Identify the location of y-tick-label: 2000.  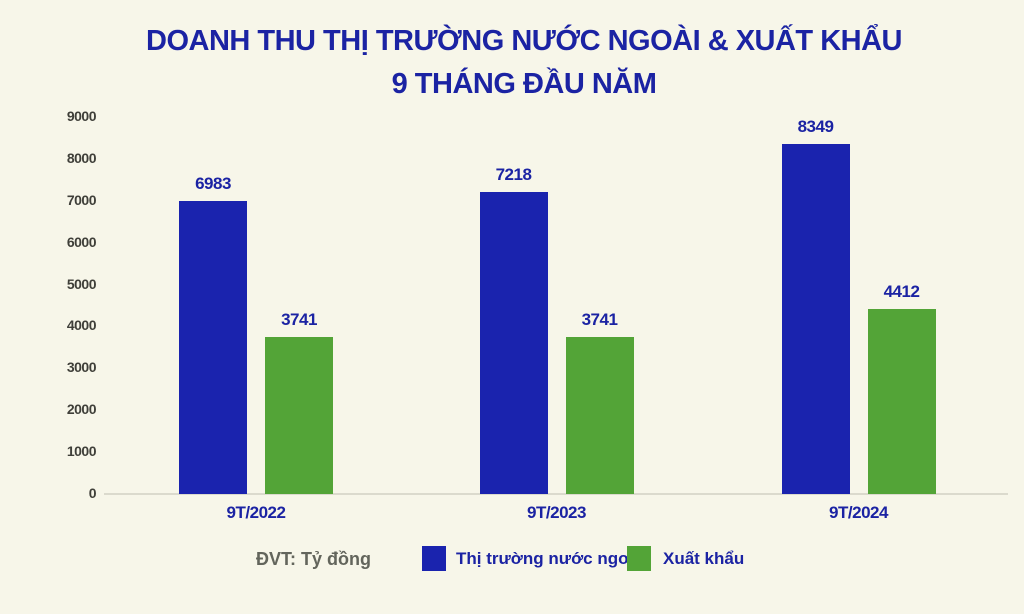
(81, 409).